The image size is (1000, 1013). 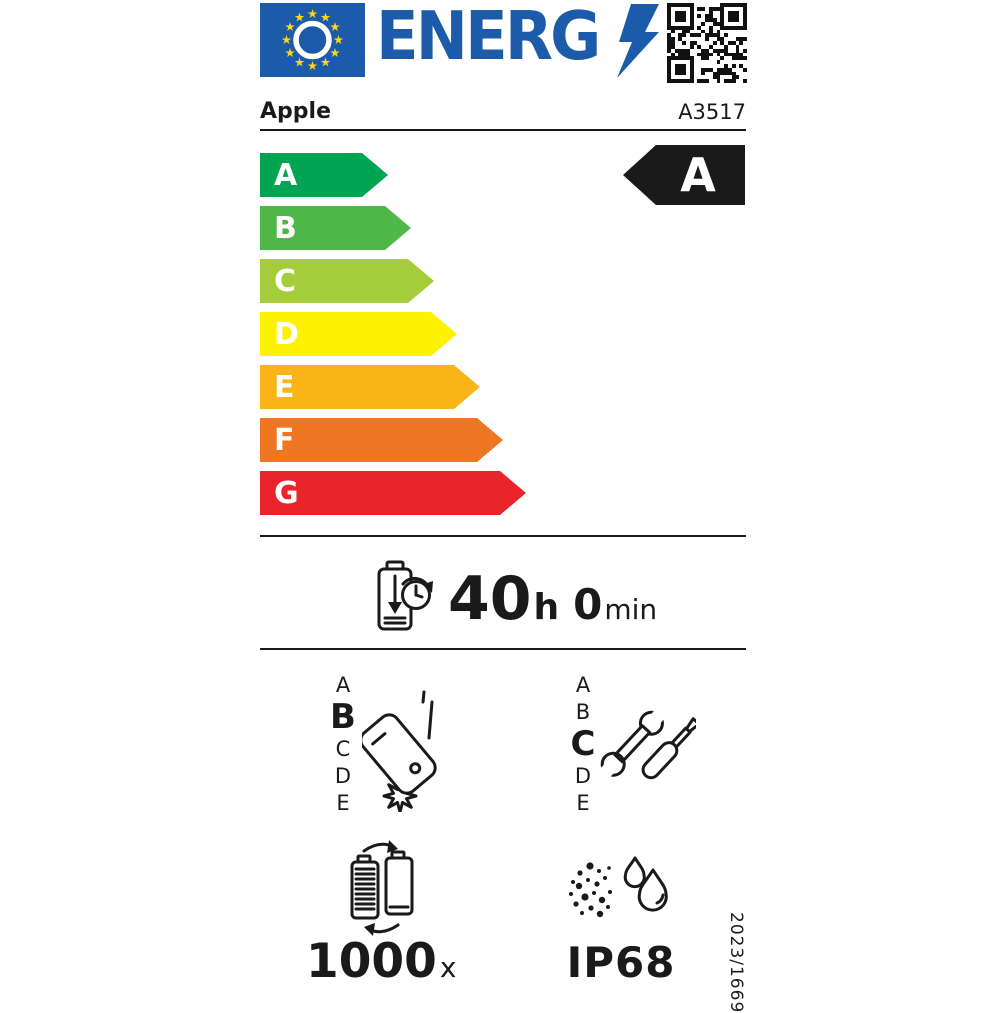 What do you see at coordinates (405, 595) in the screenshot?
I see `battery-endurance-icon` at bounding box center [405, 595].